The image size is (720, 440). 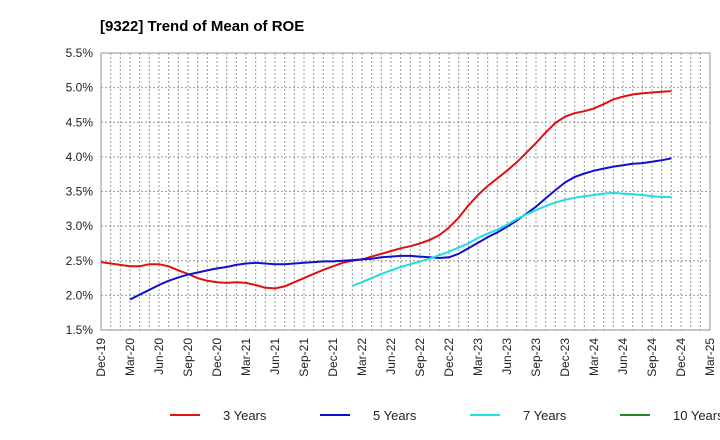 I want to click on y-axis-ticks: 1.5% 2.0% 2.5% 3.0% 3.5% 4.0% 4.5% 5.0% 5.5%, so click(x=80, y=191).